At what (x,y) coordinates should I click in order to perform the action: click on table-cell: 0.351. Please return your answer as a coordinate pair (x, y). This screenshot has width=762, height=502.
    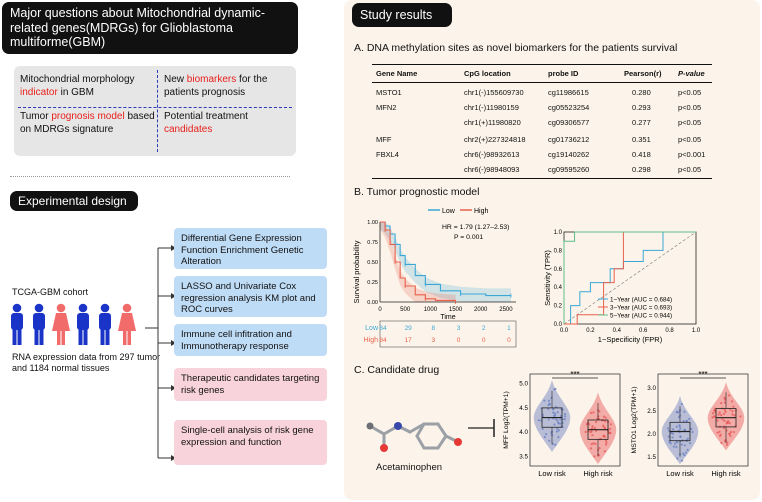
    Looking at the image, I should click on (641, 139).